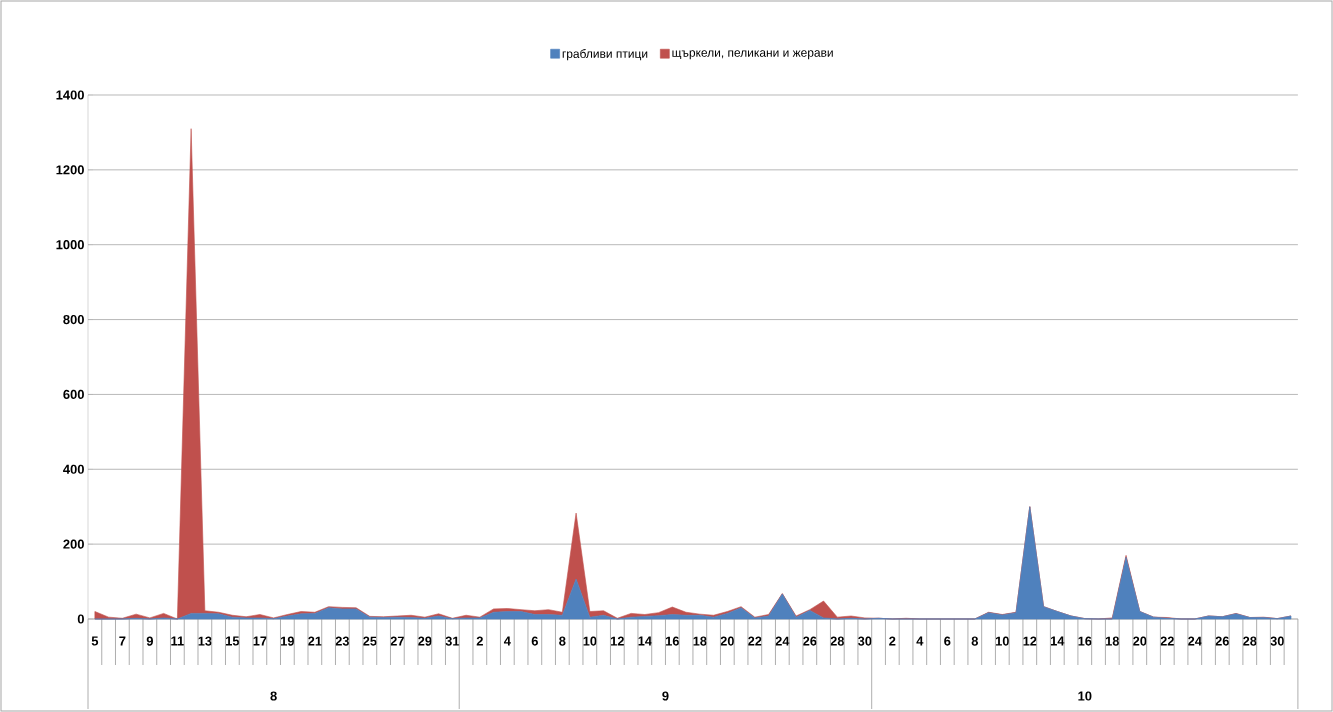  What do you see at coordinates (260, 641) in the screenshot?
I see `x-tick-label: 17` at bounding box center [260, 641].